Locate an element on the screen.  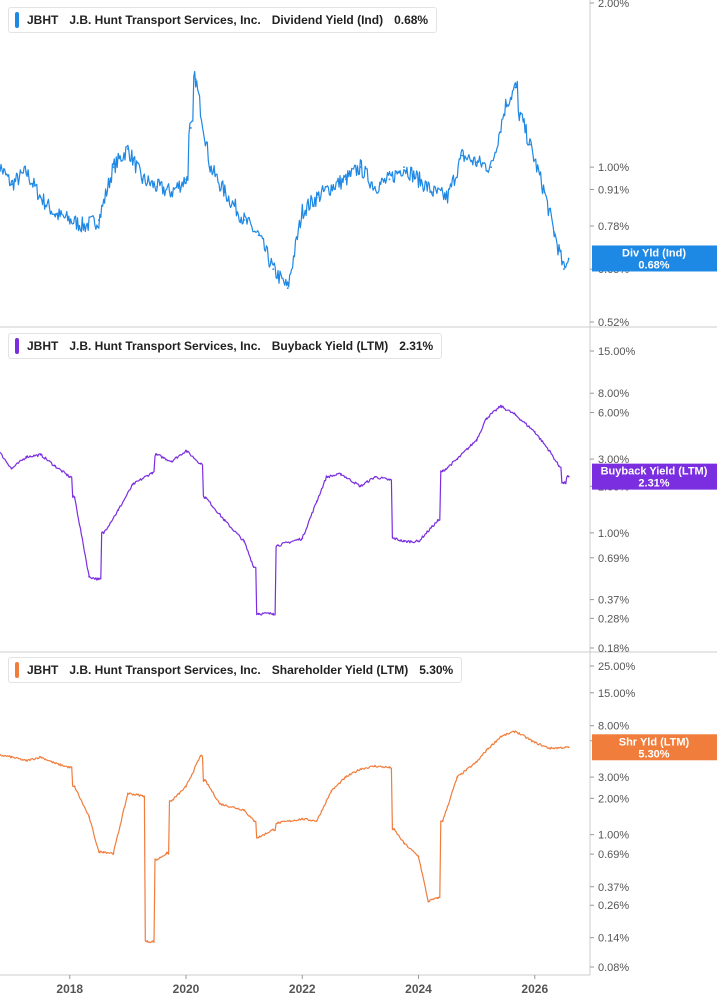
y-tick-label: 0.91% is located at coordinates (613, 190).